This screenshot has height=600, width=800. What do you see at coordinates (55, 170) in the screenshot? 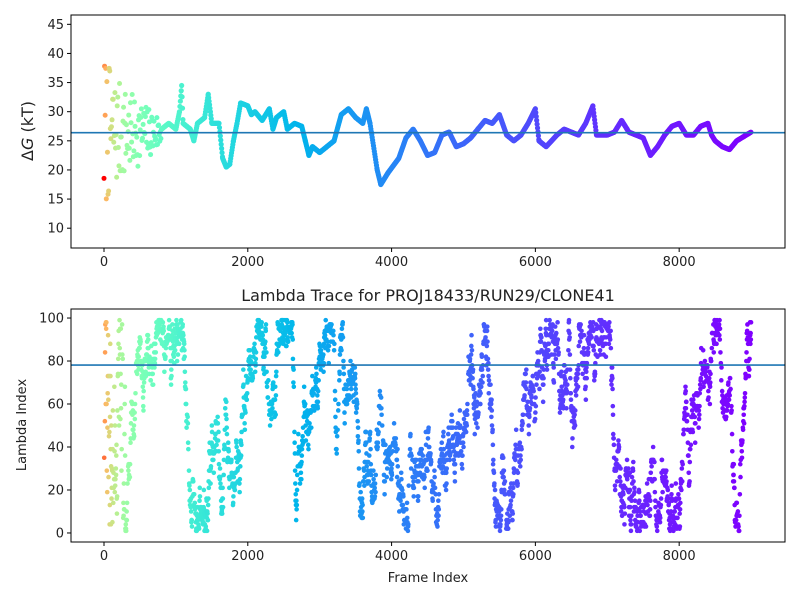
I see `delta-g-ytick-label: 20` at bounding box center [55, 170].